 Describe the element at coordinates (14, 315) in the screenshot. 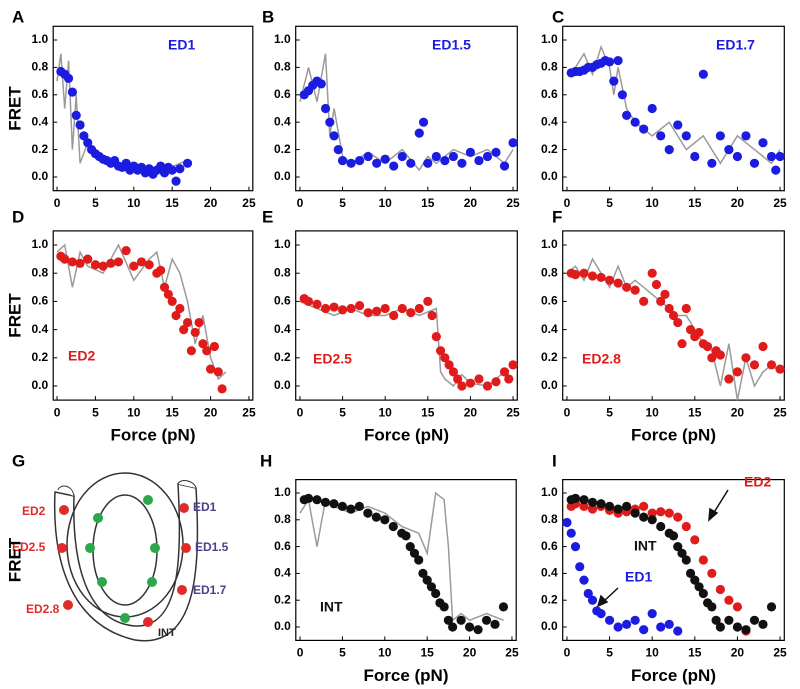

I see `y-axis-label: FRET` at that location.